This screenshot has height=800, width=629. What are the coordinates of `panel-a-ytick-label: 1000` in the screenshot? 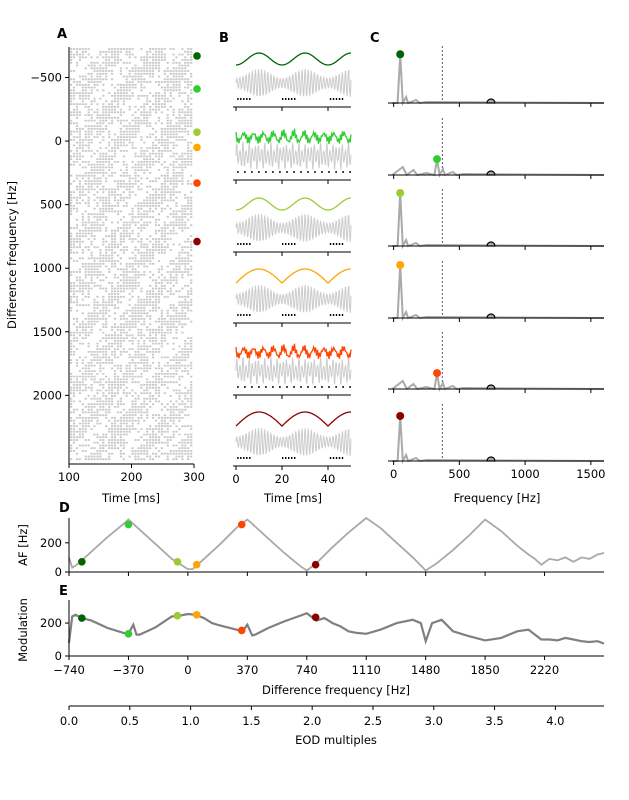 It's located at (47, 268).